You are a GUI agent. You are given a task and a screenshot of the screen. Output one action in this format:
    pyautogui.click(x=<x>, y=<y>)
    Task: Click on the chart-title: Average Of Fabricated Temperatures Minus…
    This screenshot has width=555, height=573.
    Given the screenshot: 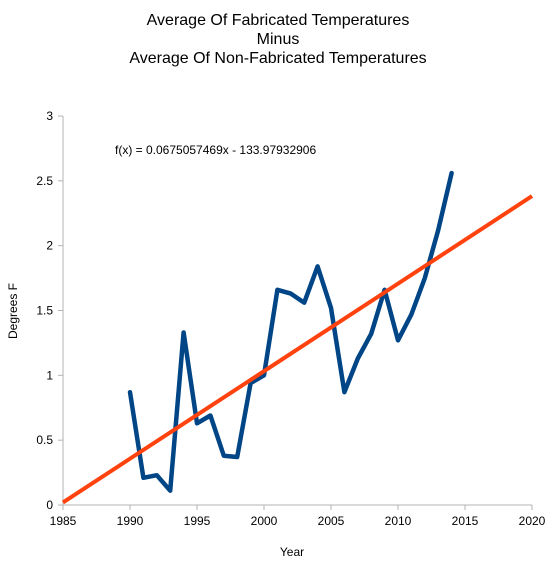 What is the action you would take?
    pyautogui.click(x=277, y=39)
    